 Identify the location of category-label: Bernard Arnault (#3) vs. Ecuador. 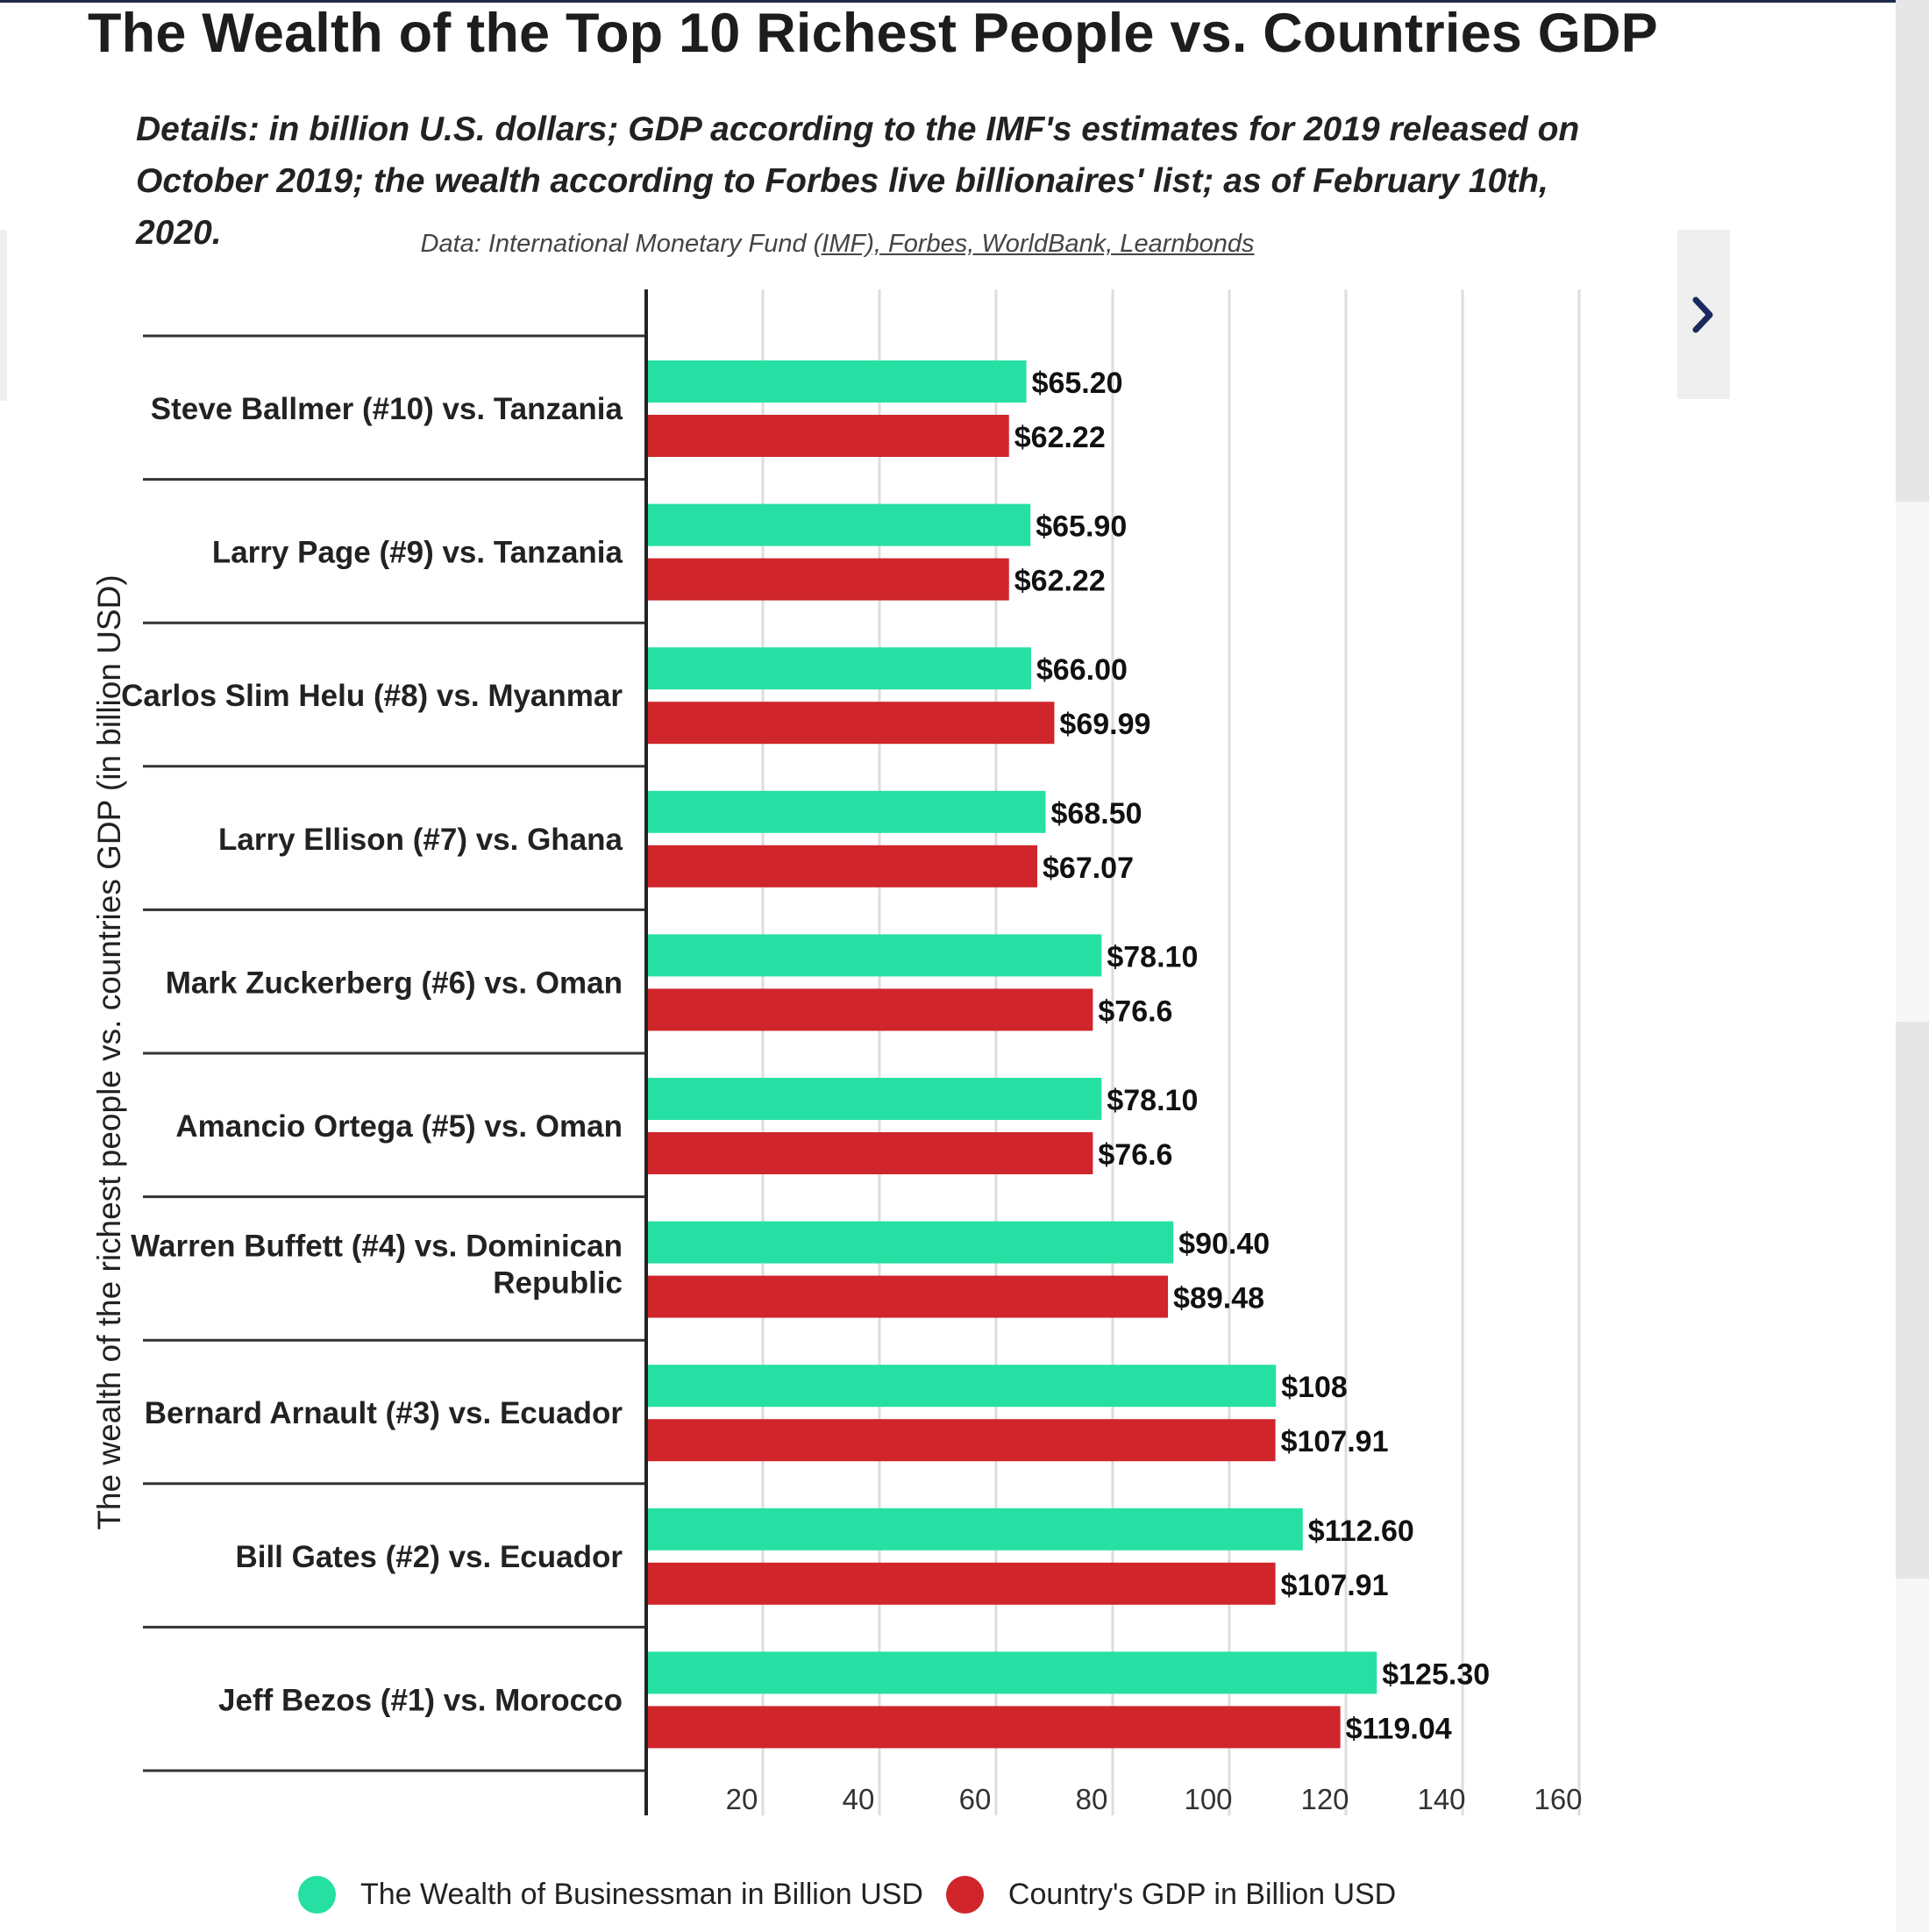
(384, 1413).